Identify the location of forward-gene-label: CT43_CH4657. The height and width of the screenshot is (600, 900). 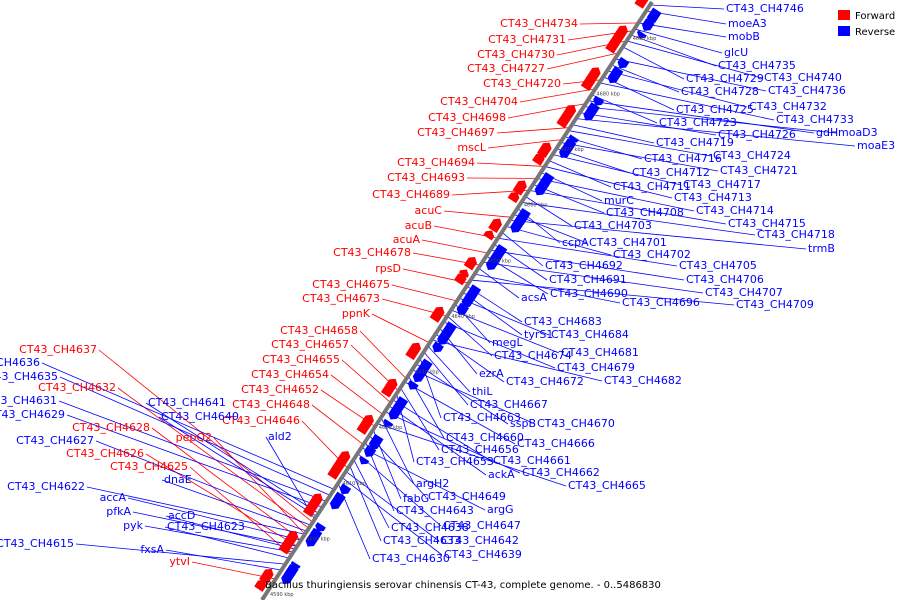
(310, 344).